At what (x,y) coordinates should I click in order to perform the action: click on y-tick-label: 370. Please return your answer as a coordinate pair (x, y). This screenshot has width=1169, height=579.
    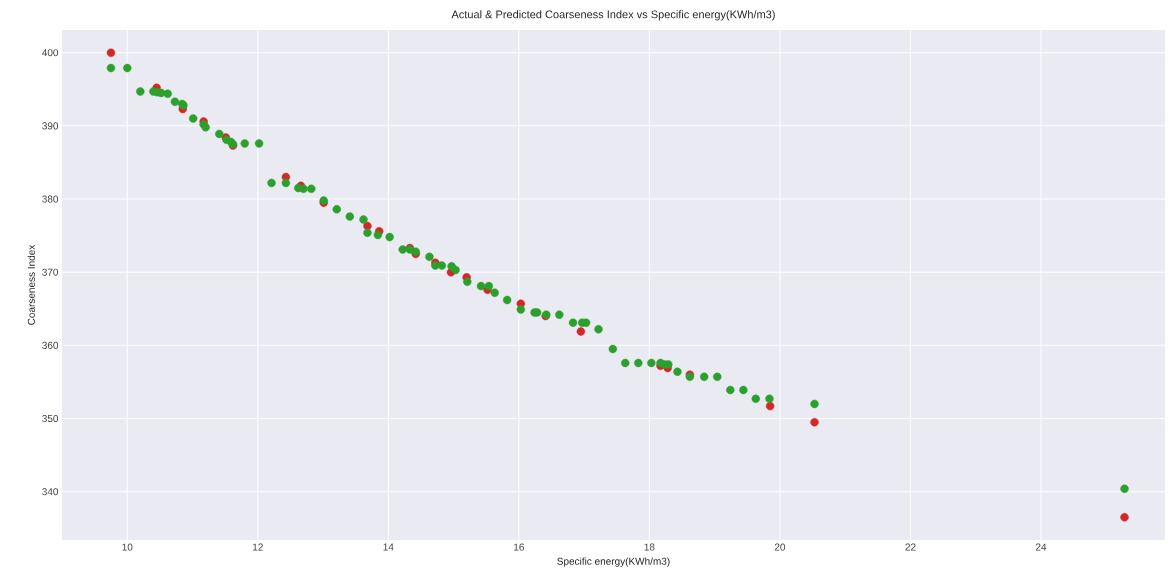
    Looking at the image, I should click on (50, 272).